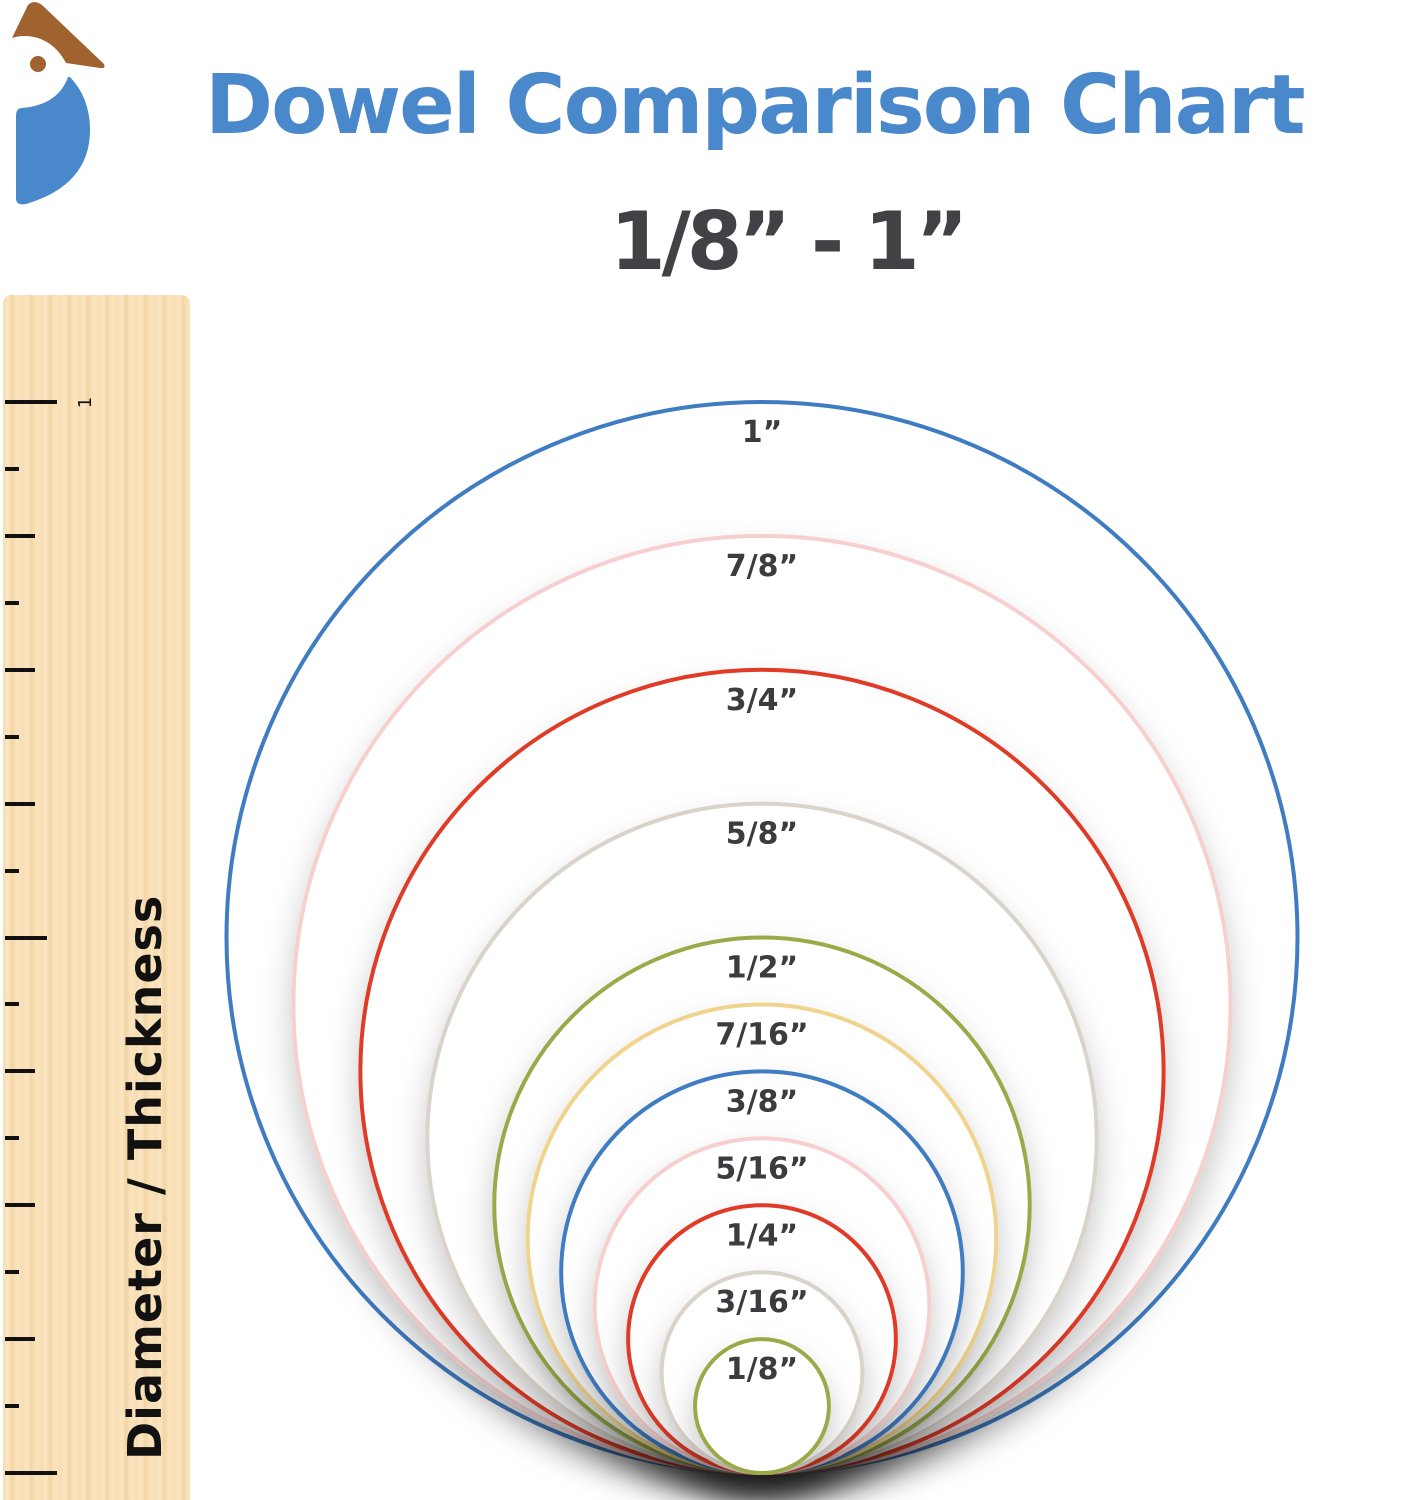 The width and height of the screenshot is (1426, 1500). I want to click on dowel-size-label: 1/8”, so click(762, 1369).